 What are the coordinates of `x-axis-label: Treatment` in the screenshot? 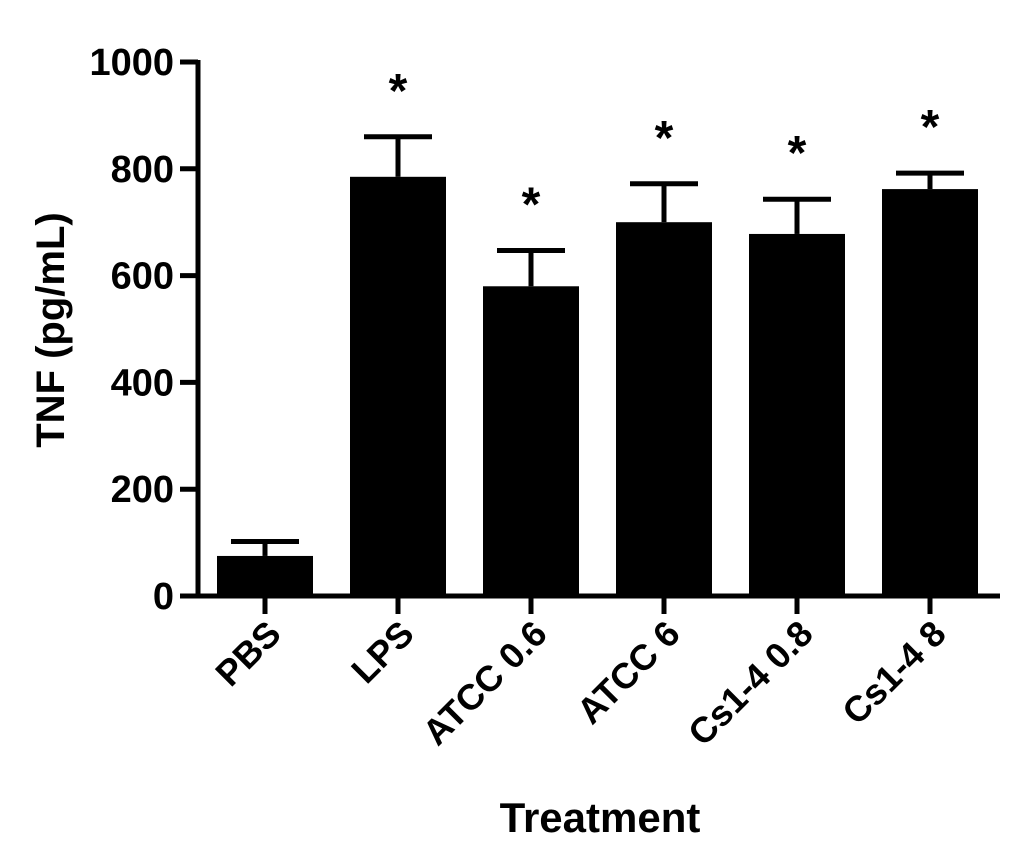 It's located at (600, 817).